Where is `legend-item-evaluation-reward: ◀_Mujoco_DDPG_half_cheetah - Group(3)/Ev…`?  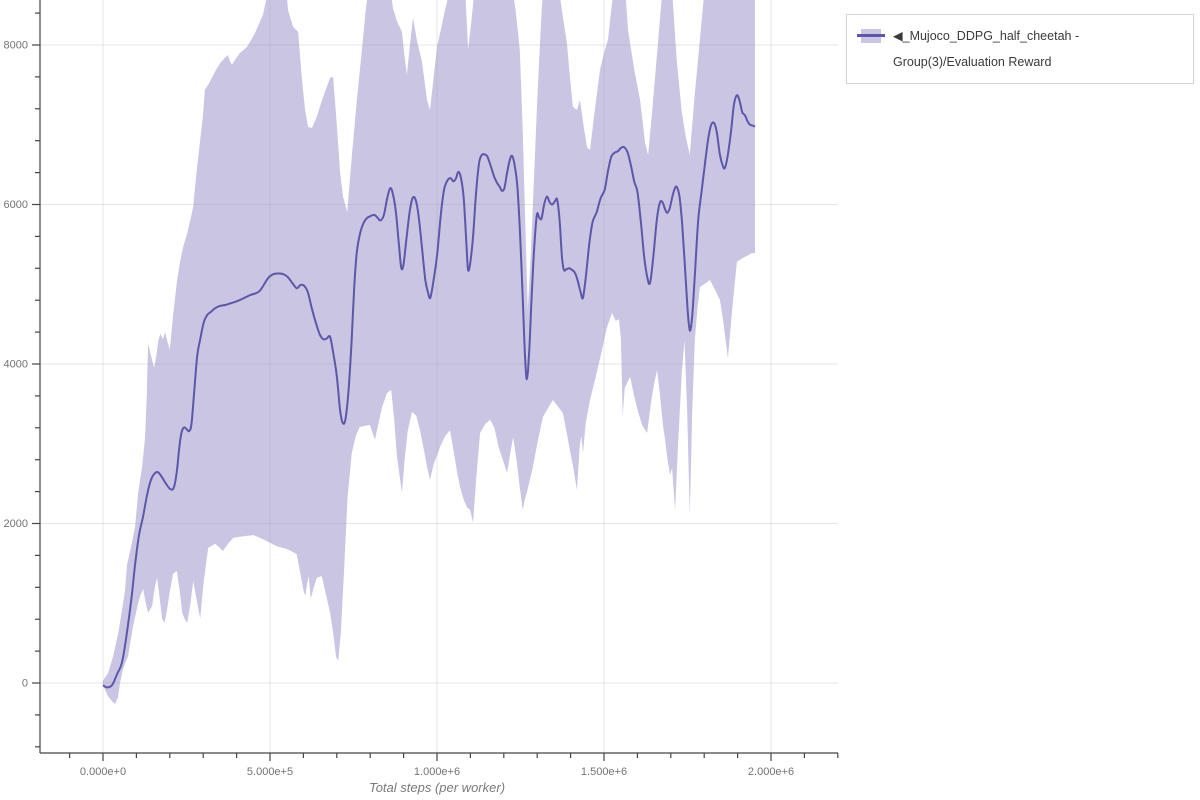
legend-item-evaluation-reward: ◀_Mujoco_DDPG_half_cheetah - Group(3)/Ev… is located at coordinates (1020, 49).